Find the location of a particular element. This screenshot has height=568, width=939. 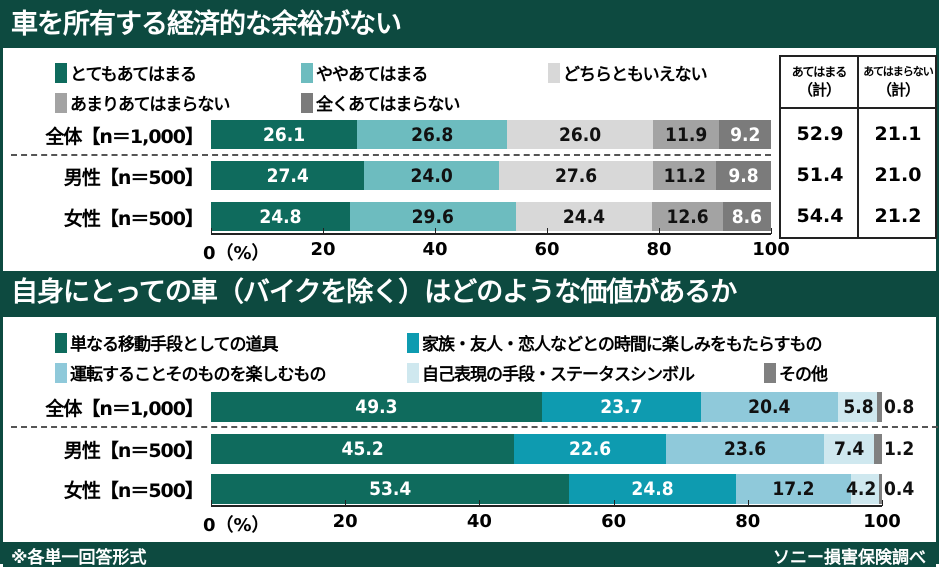

footer-source: ソニー損害保険調べ is located at coordinates (849, 558).